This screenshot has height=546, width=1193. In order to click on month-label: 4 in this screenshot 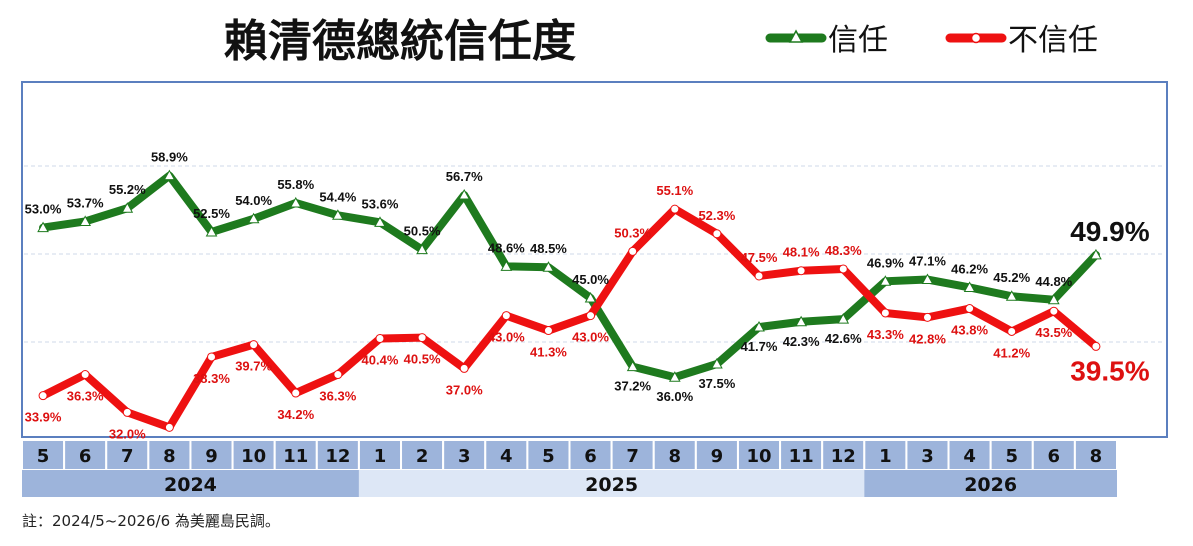, I will do `click(969, 456)`.